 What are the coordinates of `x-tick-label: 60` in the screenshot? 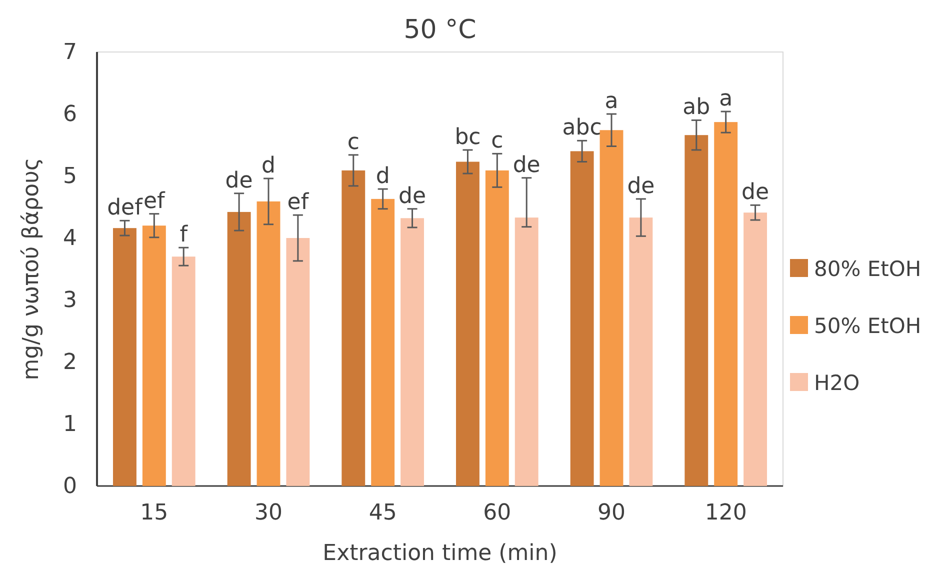 It's located at (497, 513).